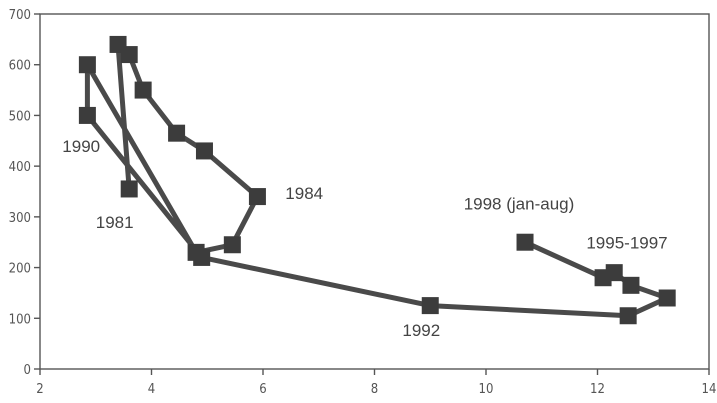 This screenshot has width=717, height=403. I want to click on year-annotation: 1995-1997, so click(626, 242).